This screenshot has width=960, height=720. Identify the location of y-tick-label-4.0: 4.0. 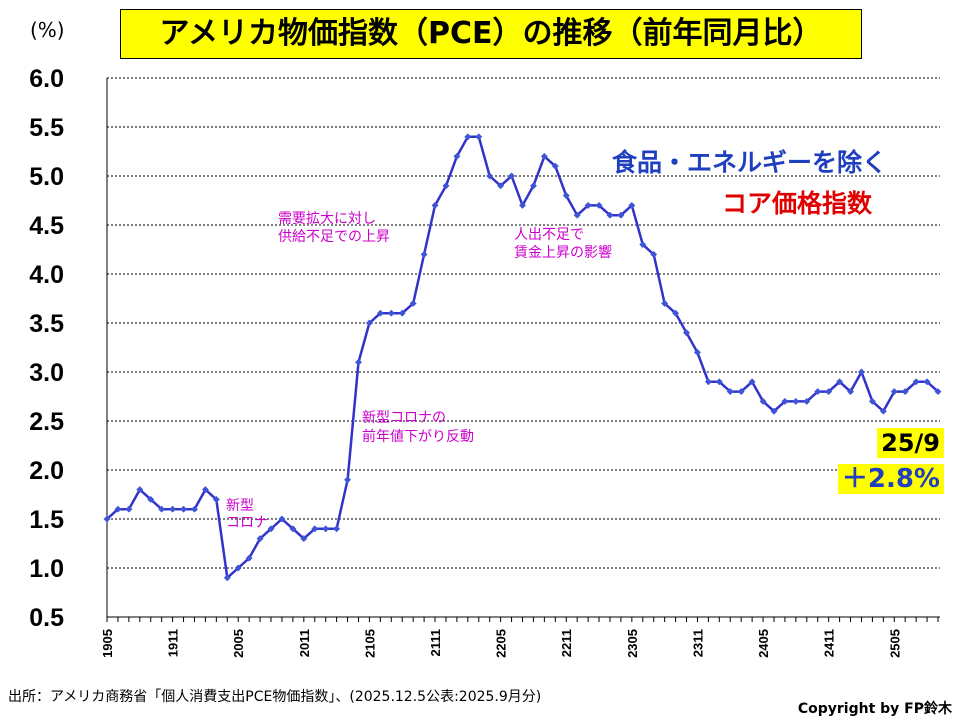
(46, 275).